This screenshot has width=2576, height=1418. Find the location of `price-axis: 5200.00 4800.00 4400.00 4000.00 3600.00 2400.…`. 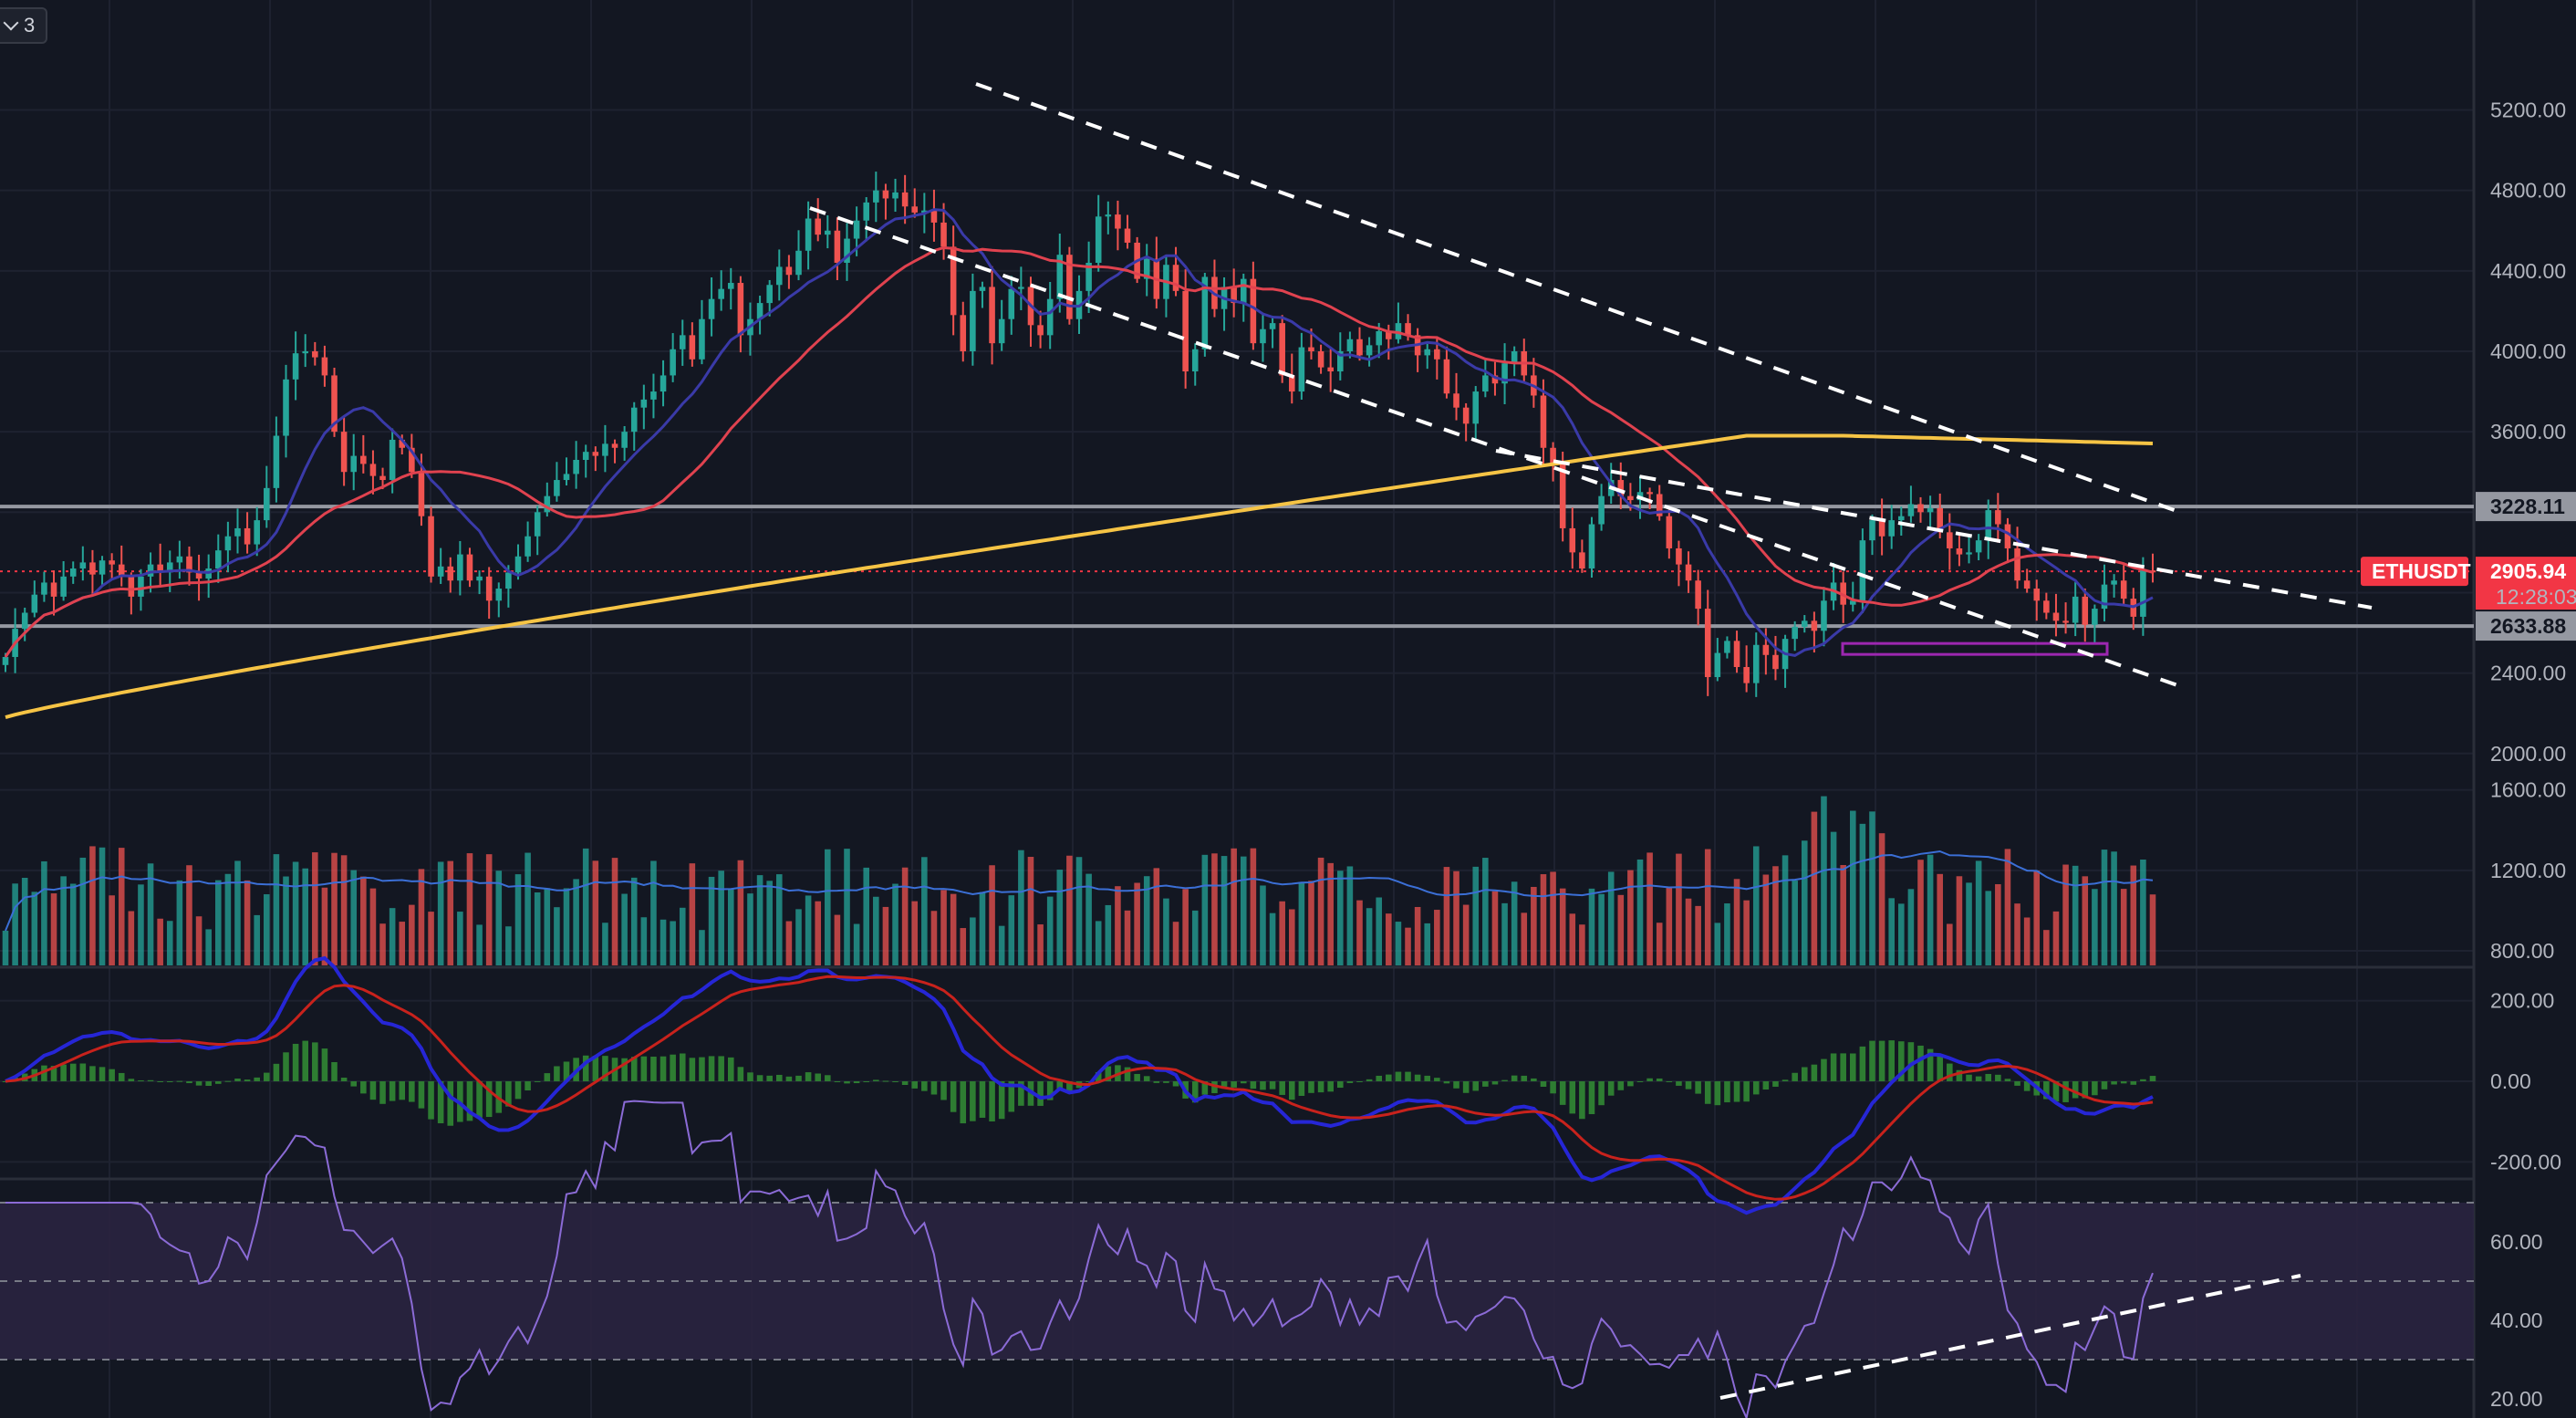

price-axis: 5200.00 4800.00 4400.00 4000.00 3600.00 2400.… is located at coordinates (2468, 709).